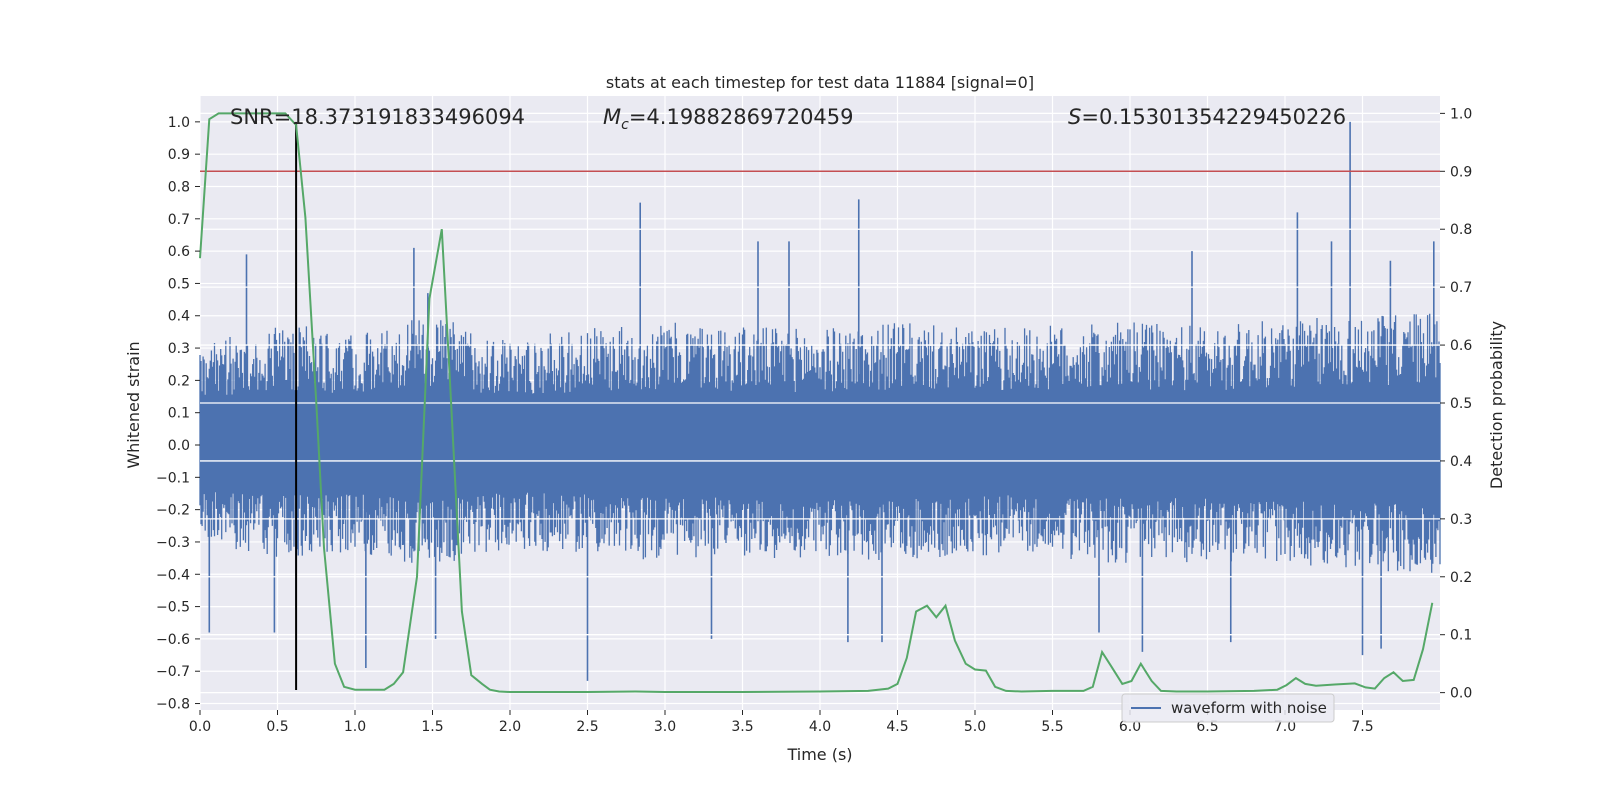 The image size is (1600, 800). What do you see at coordinates (1461, 578) in the screenshot?
I see `y-tick-label-right: 0.2` at bounding box center [1461, 578].